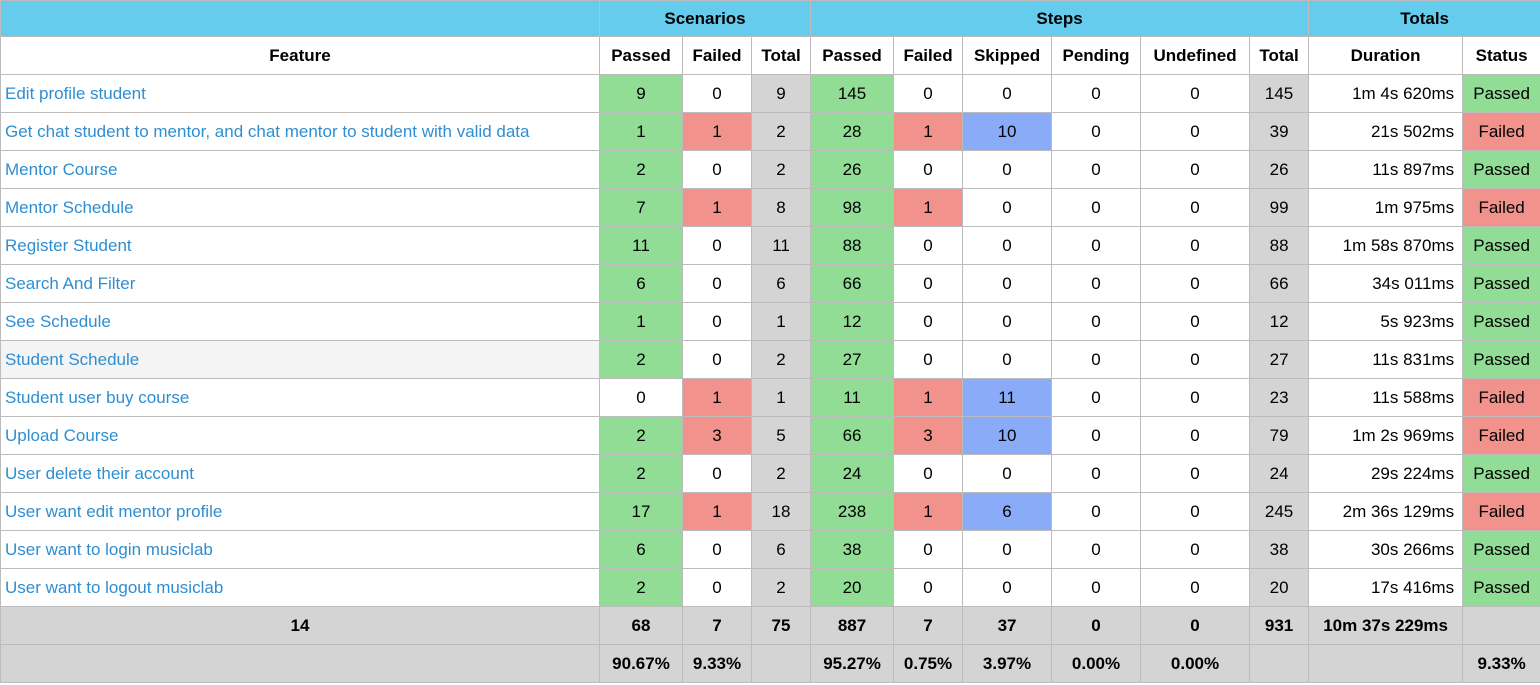  I want to click on pct-status: 9.33%, so click(1501, 663).